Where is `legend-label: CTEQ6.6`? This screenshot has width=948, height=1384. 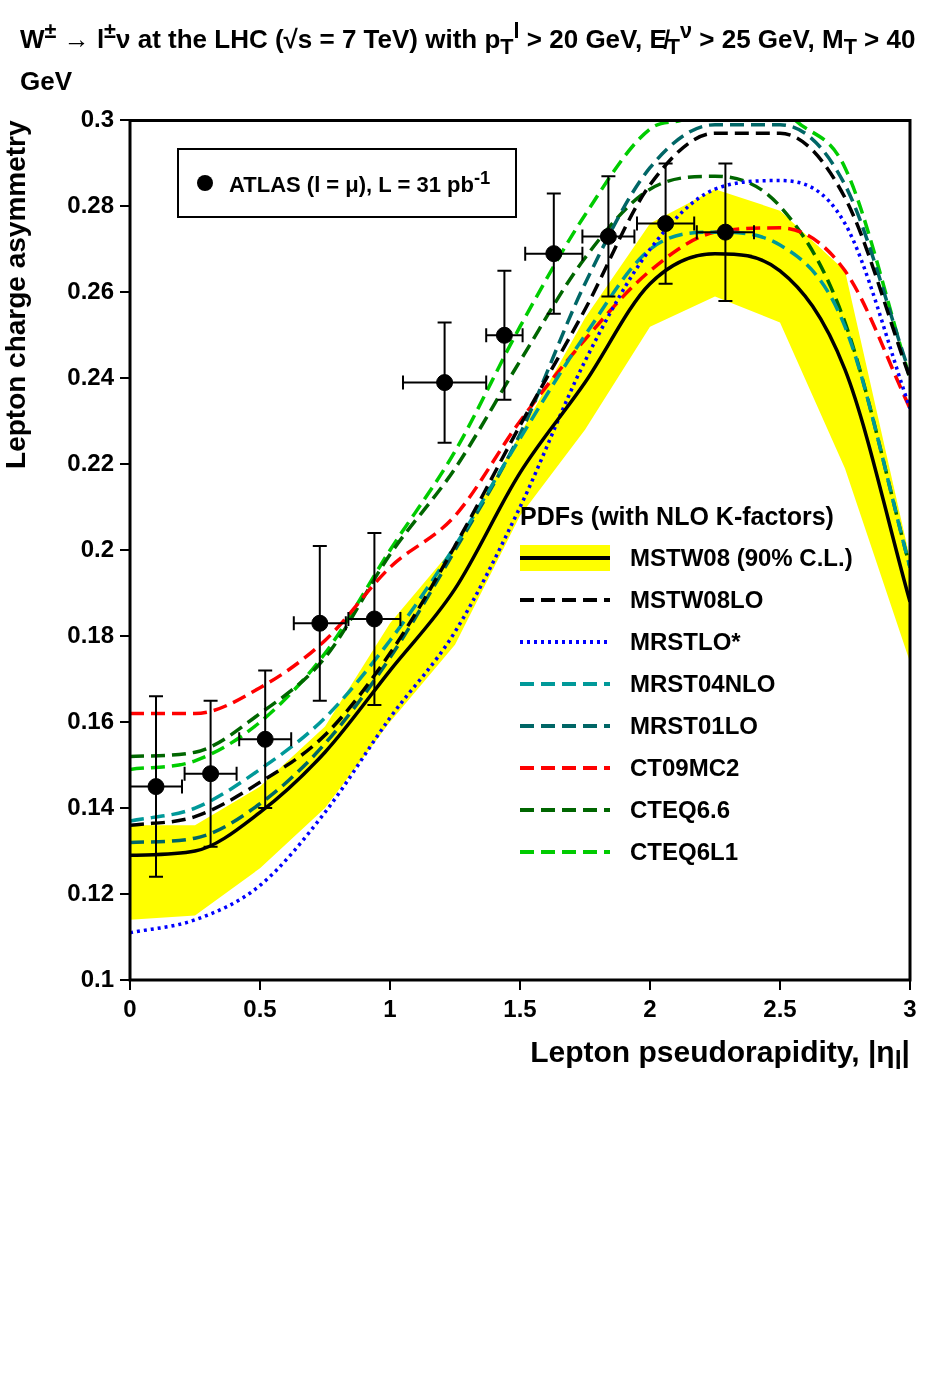 legend-label: CTEQ6.6 is located at coordinates (680, 810).